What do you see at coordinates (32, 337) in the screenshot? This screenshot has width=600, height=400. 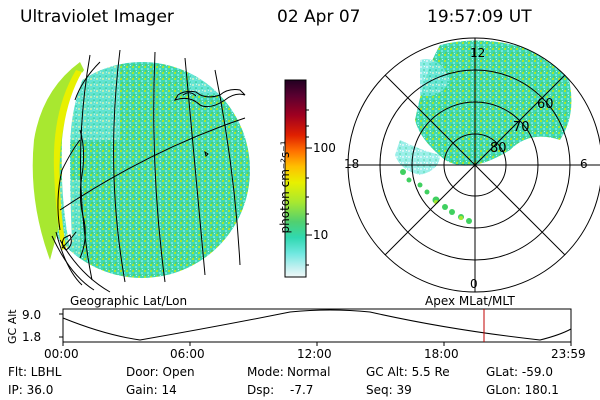 I see `altitude-ytick-1: 1.8` at bounding box center [32, 337].